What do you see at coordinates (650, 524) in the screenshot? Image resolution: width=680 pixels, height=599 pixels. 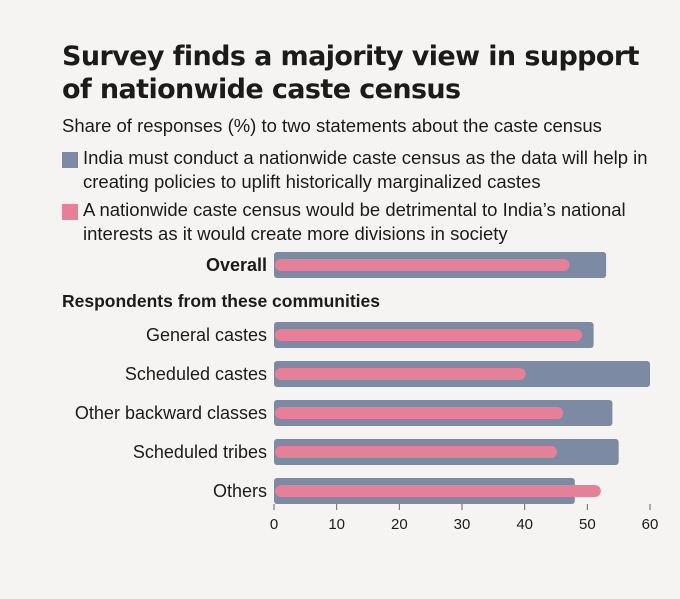 I see `x-tick-label-60: 60` at bounding box center [650, 524].